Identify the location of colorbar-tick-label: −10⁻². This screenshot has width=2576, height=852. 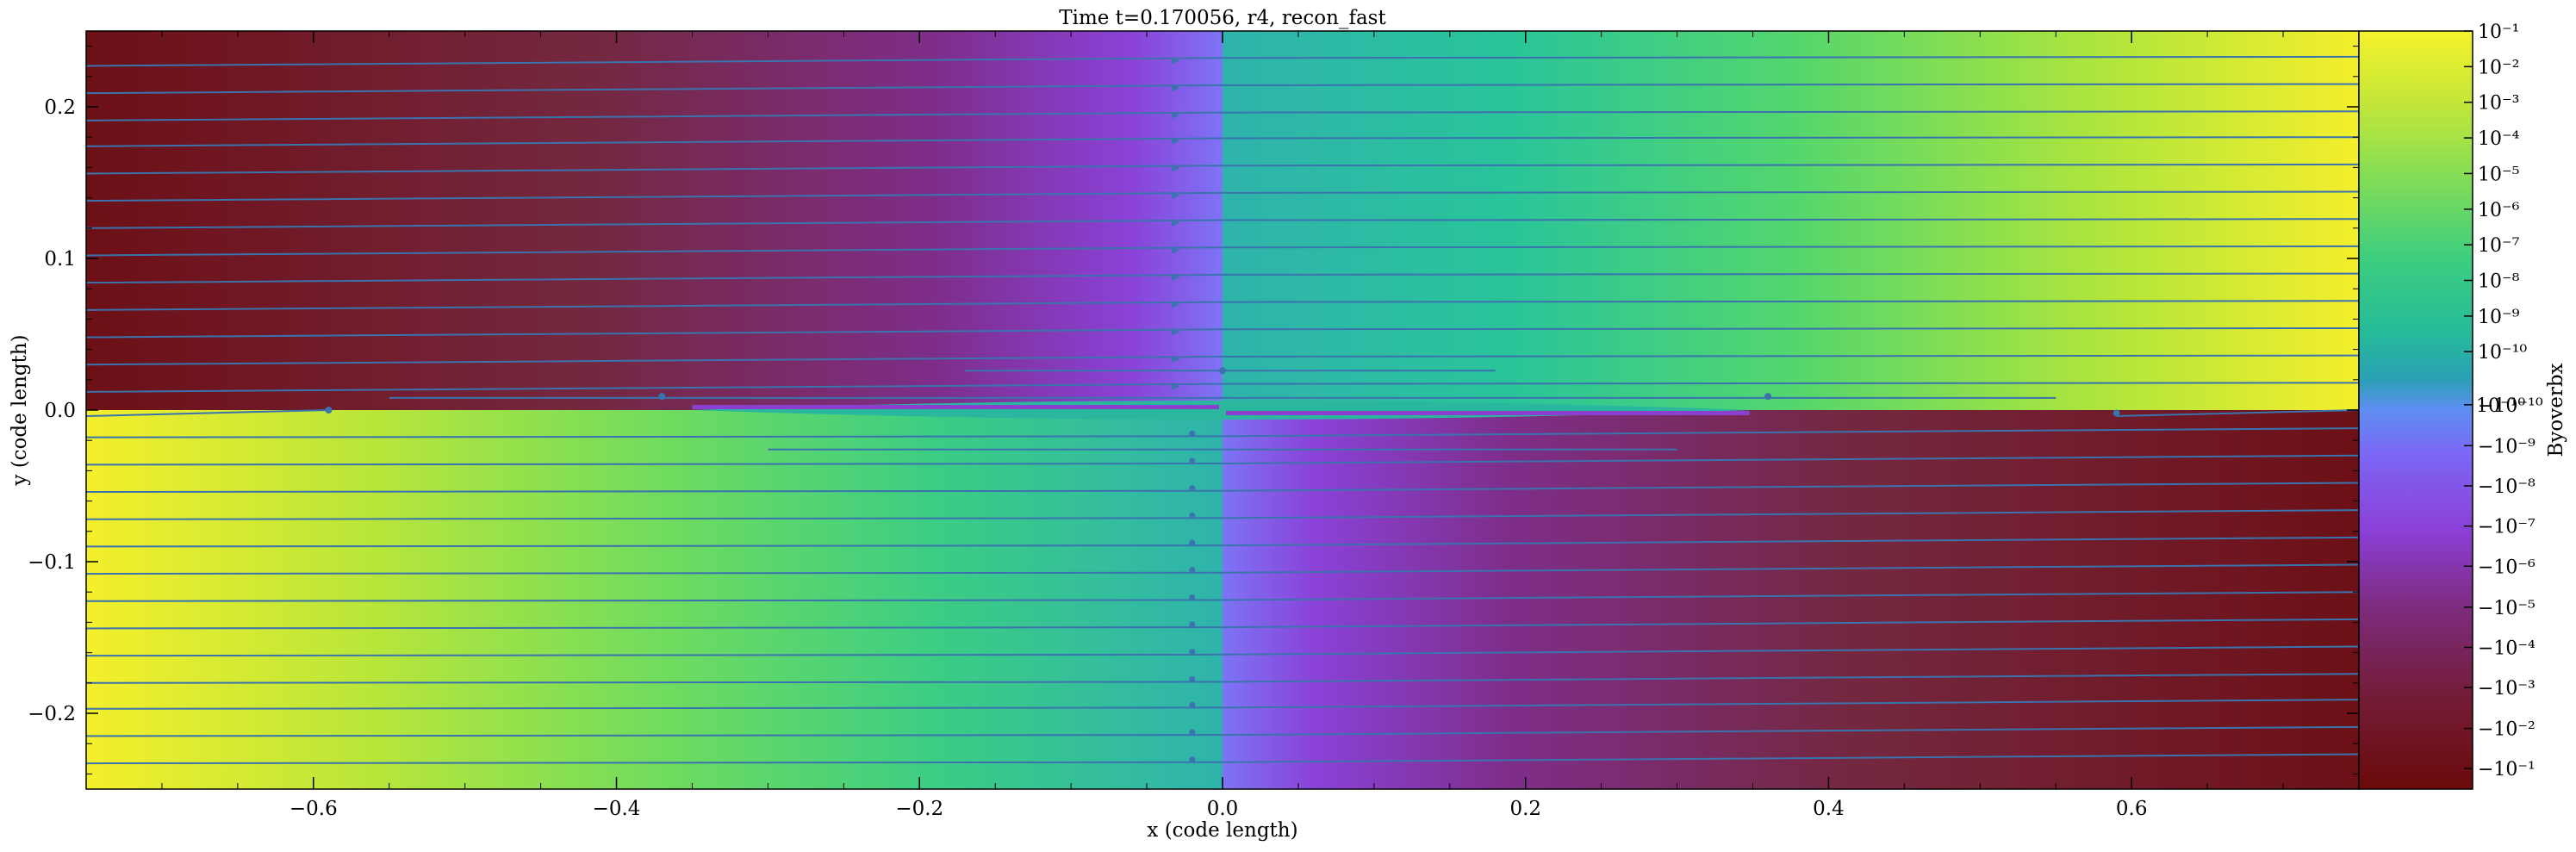
(2507, 730).